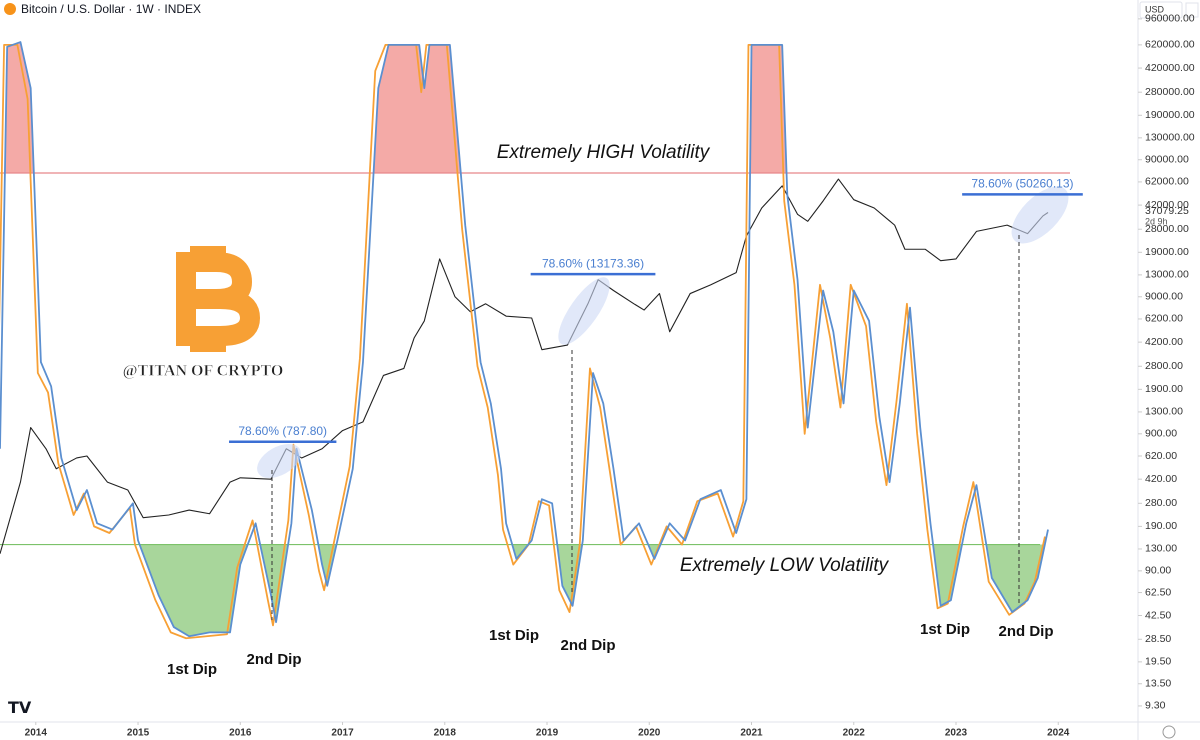 The height and width of the screenshot is (740, 1200). I want to click on x-tick-label: 2014, so click(36, 733).